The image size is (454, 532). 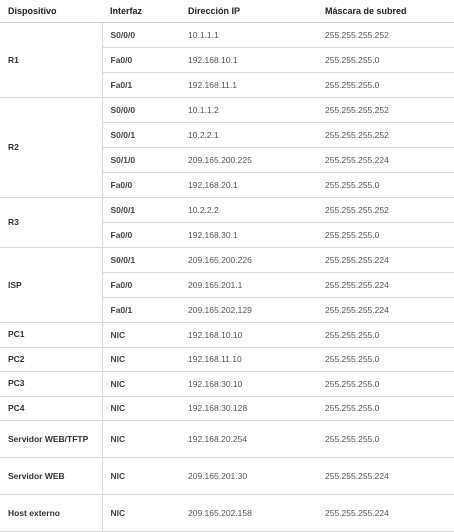 What do you see at coordinates (385, 11) in the screenshot?
I see `header-mask: Máscara de subred` at bounding box center [385, 11].